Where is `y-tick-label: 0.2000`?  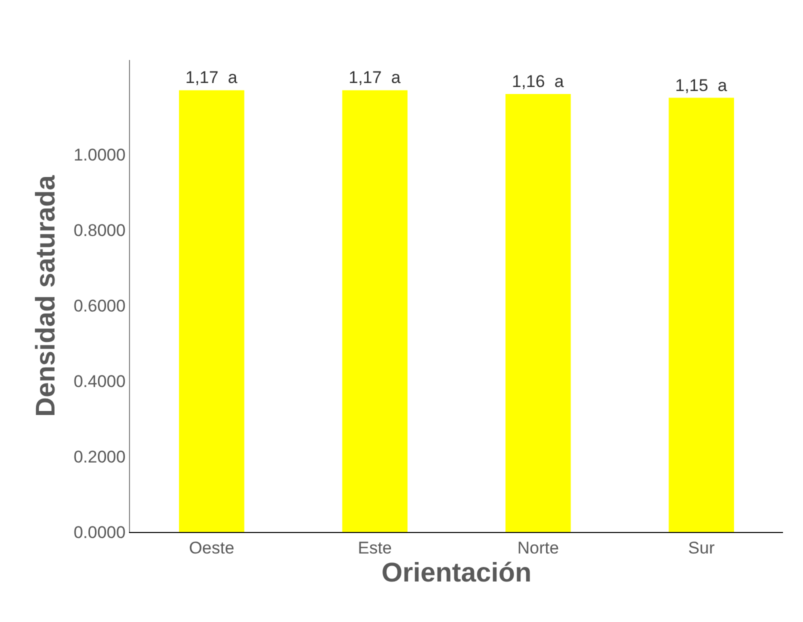 y-tick-label: 0.2000 is located at coordinates (100, 456).